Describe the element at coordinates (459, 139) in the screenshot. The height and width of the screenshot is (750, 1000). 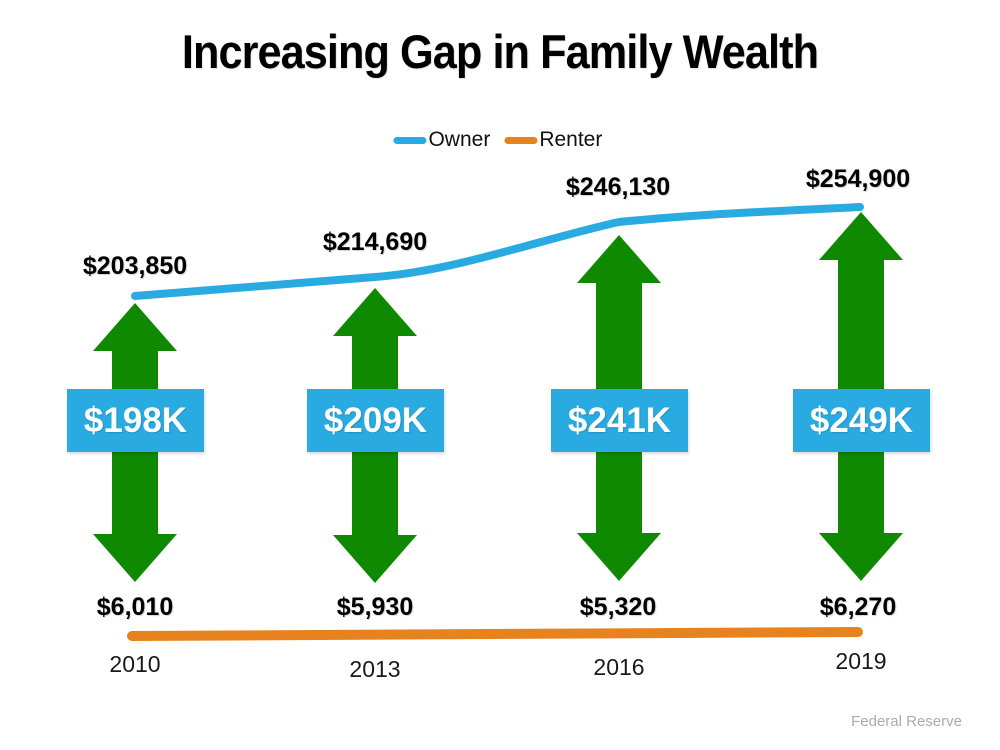
I see `legend-owner-label: Owner` at that location.